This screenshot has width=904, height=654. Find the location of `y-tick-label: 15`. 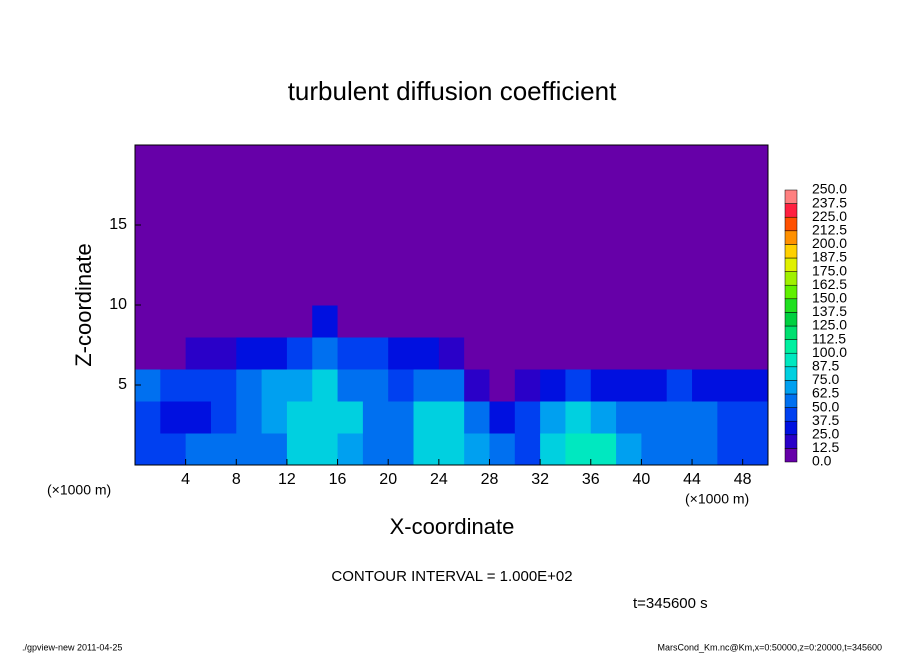

y-tick-label: 15 is located at coordinates (118, 224).